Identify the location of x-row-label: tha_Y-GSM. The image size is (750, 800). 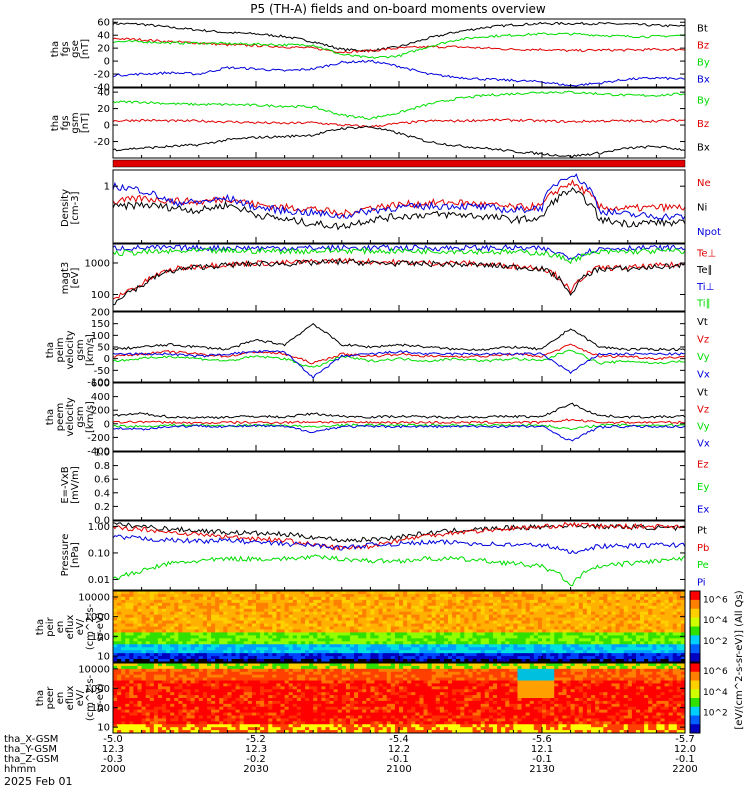
(30, 749).